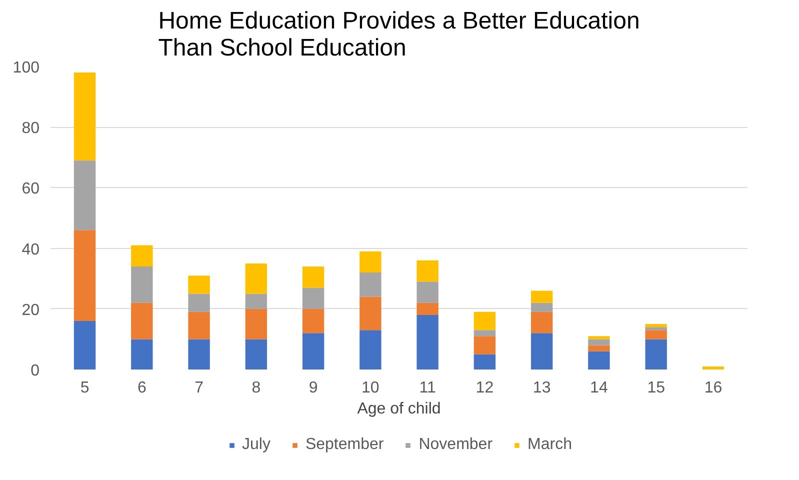 Image resolution: width=799 pixels, height=480 pixels. I want to click on chart-title: Home Education Provides a Better Education Than School Education, so click(399, 35).